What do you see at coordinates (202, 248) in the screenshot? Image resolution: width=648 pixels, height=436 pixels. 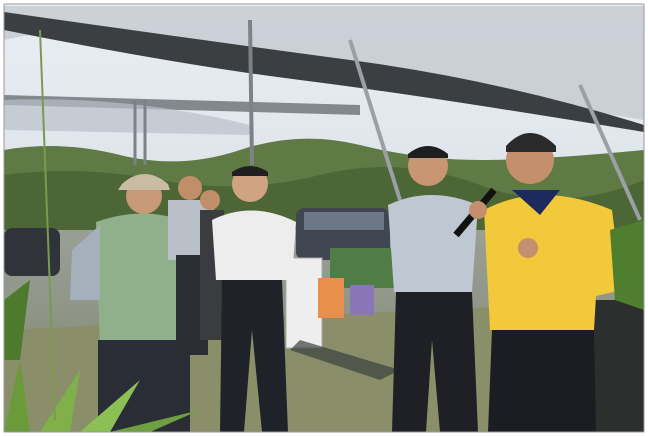 I see `vehicles` at bounding box center [202, 248].